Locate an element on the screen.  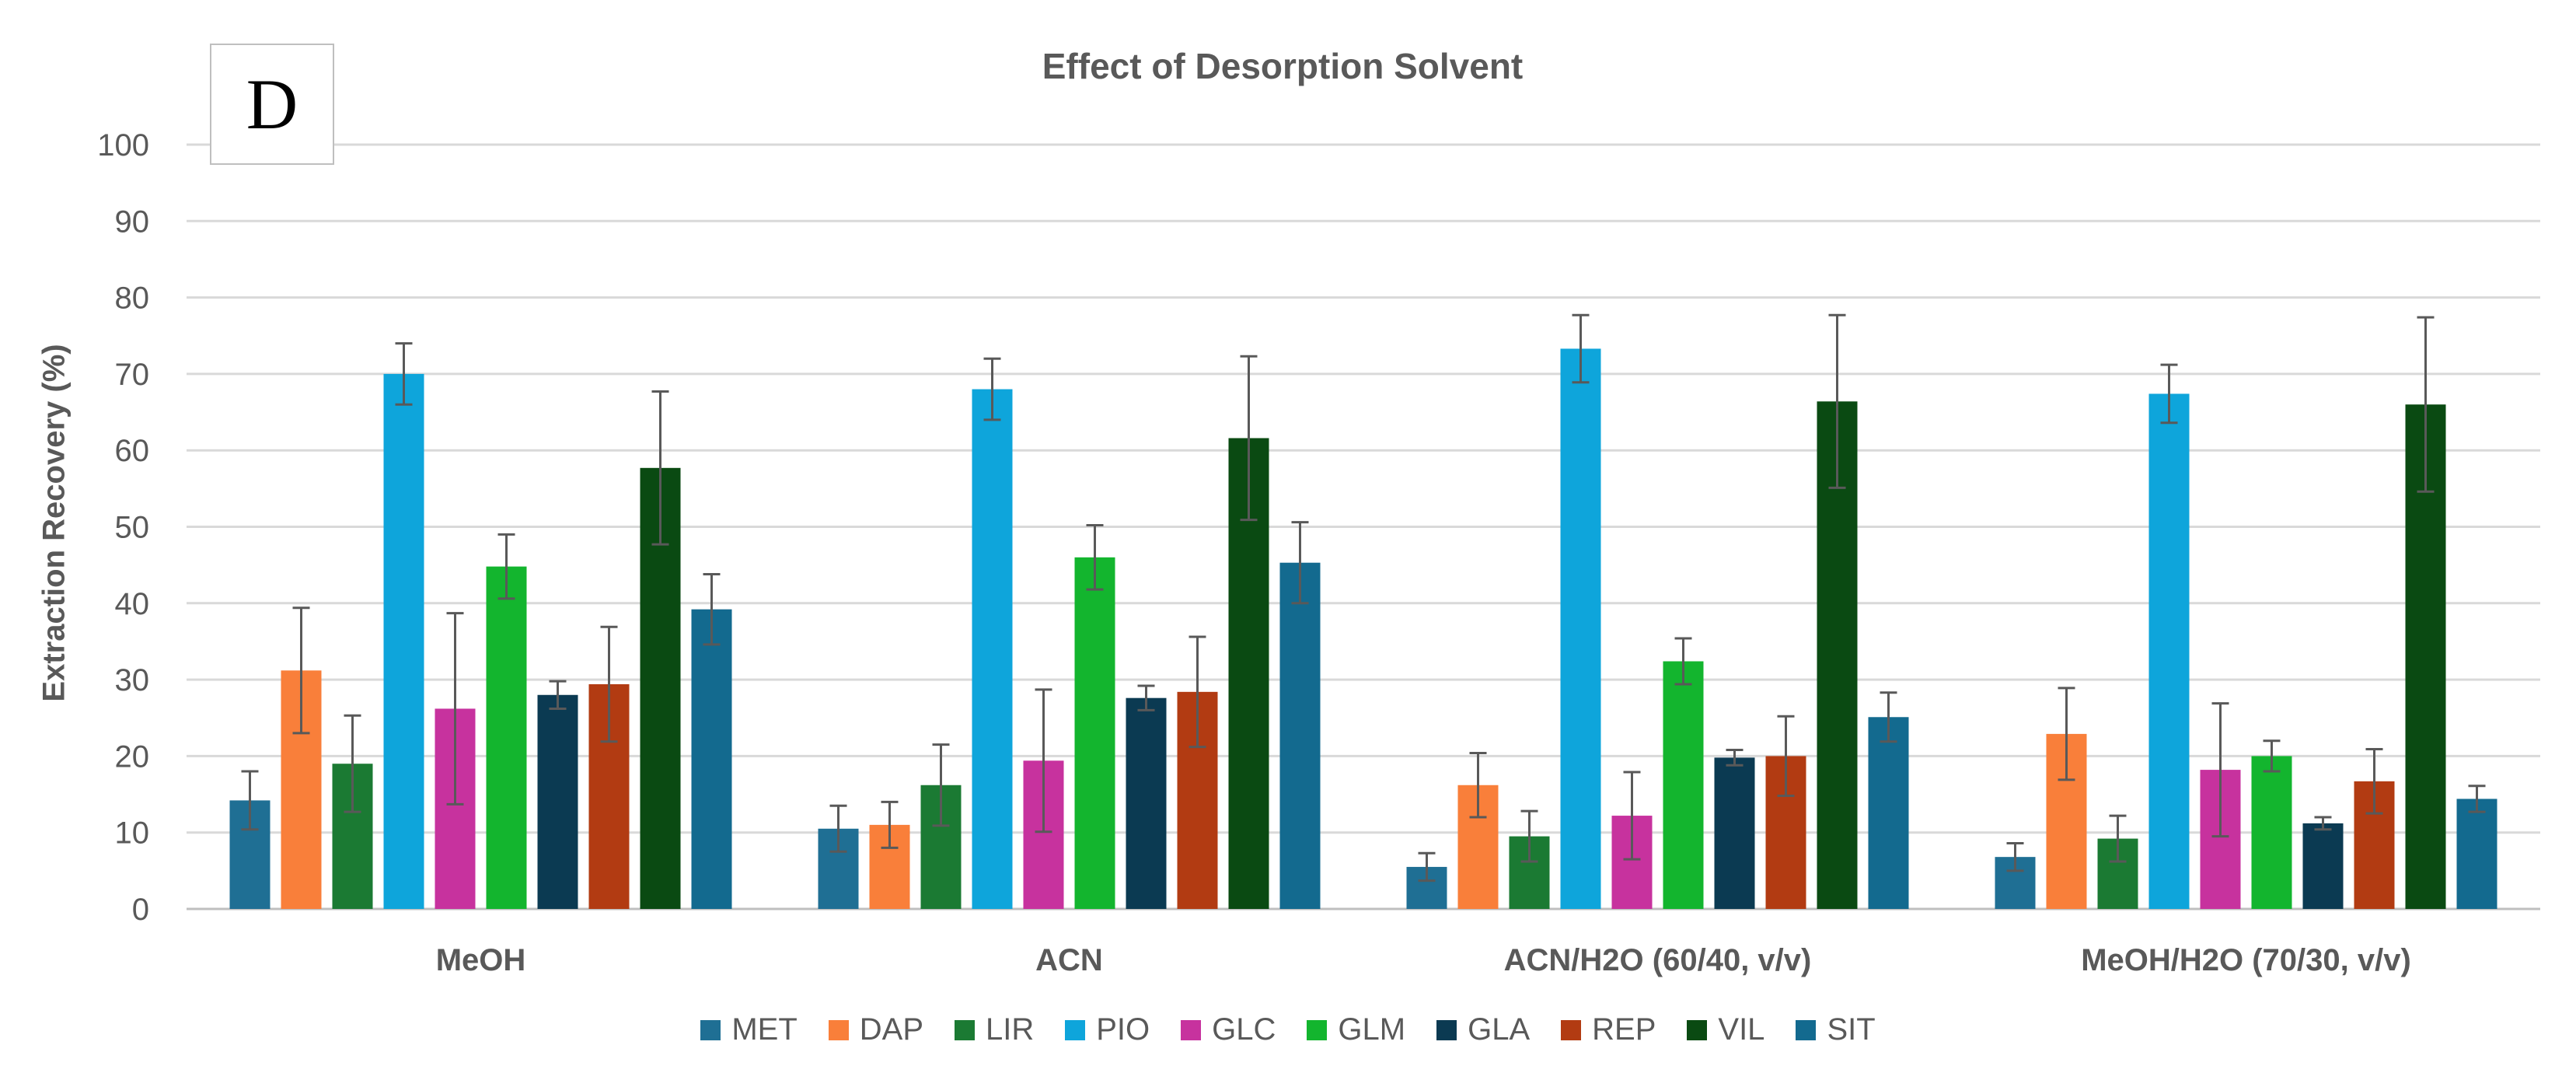
legend-item-pio: PIO is located at coordinates (1108, 1030).